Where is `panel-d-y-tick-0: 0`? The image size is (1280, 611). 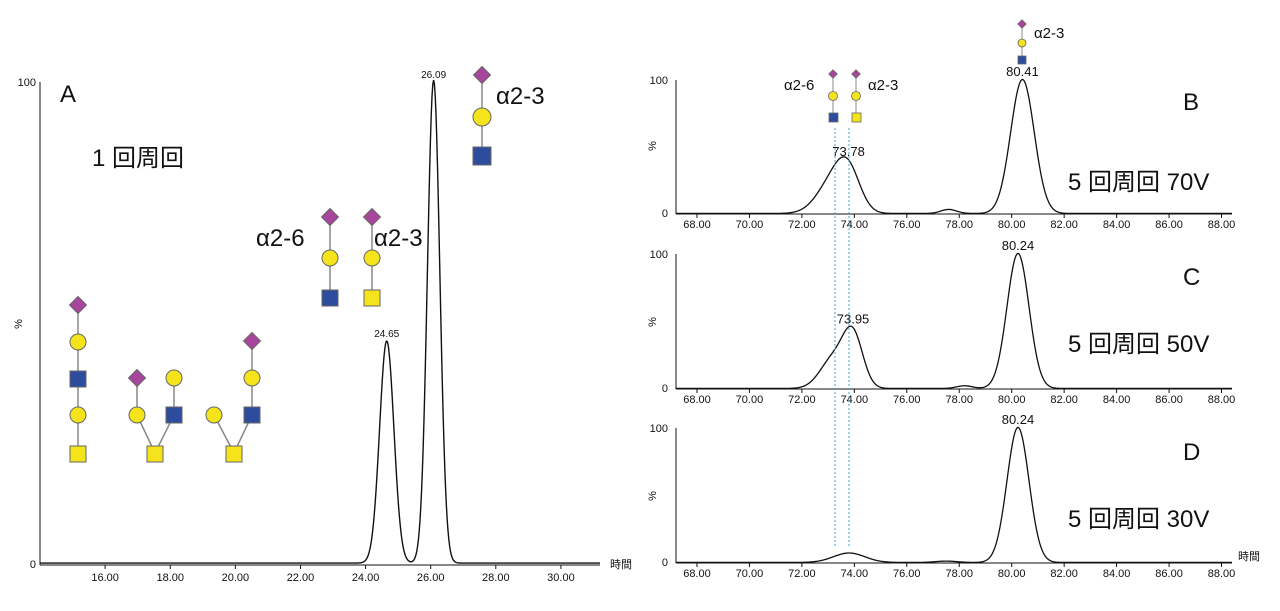 panel-d-y-tick-0: 0 is located at coordinates (665, 563).